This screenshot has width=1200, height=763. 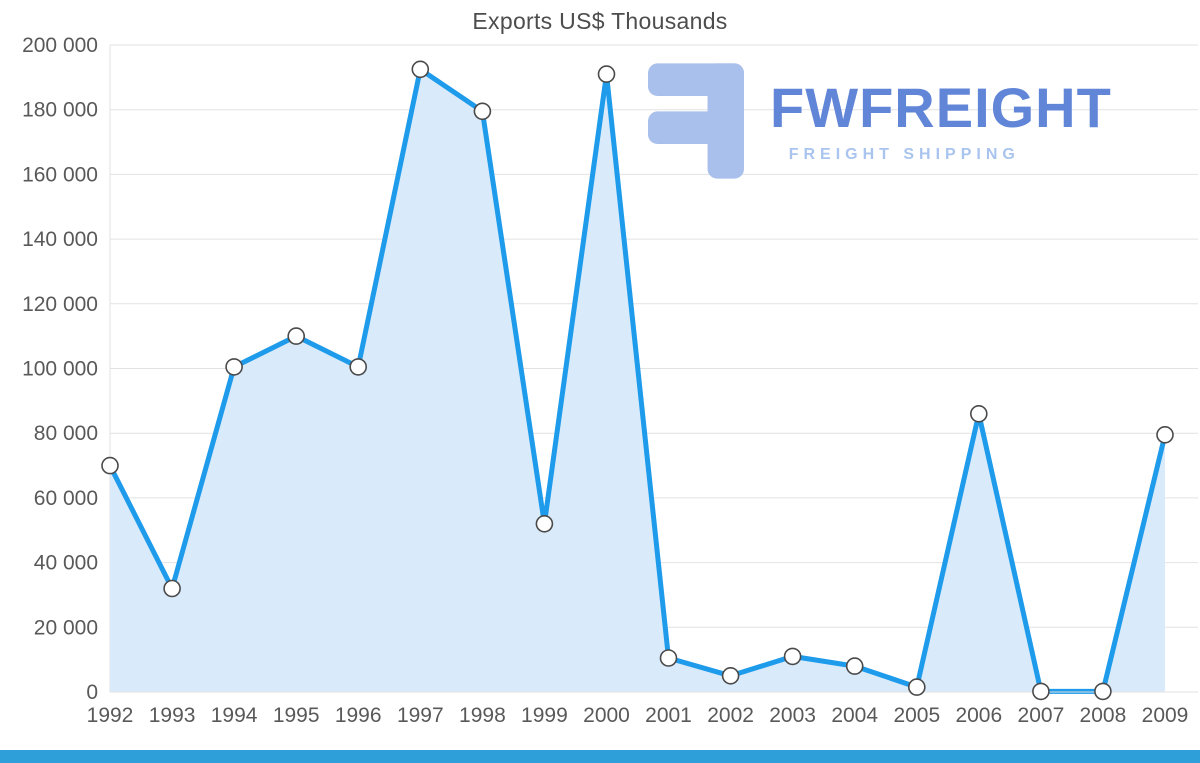 What do you see at coordinates (730, 715) in the screenshot?
I see `x-tick-label: 2002` at bounding box center [730, 715].